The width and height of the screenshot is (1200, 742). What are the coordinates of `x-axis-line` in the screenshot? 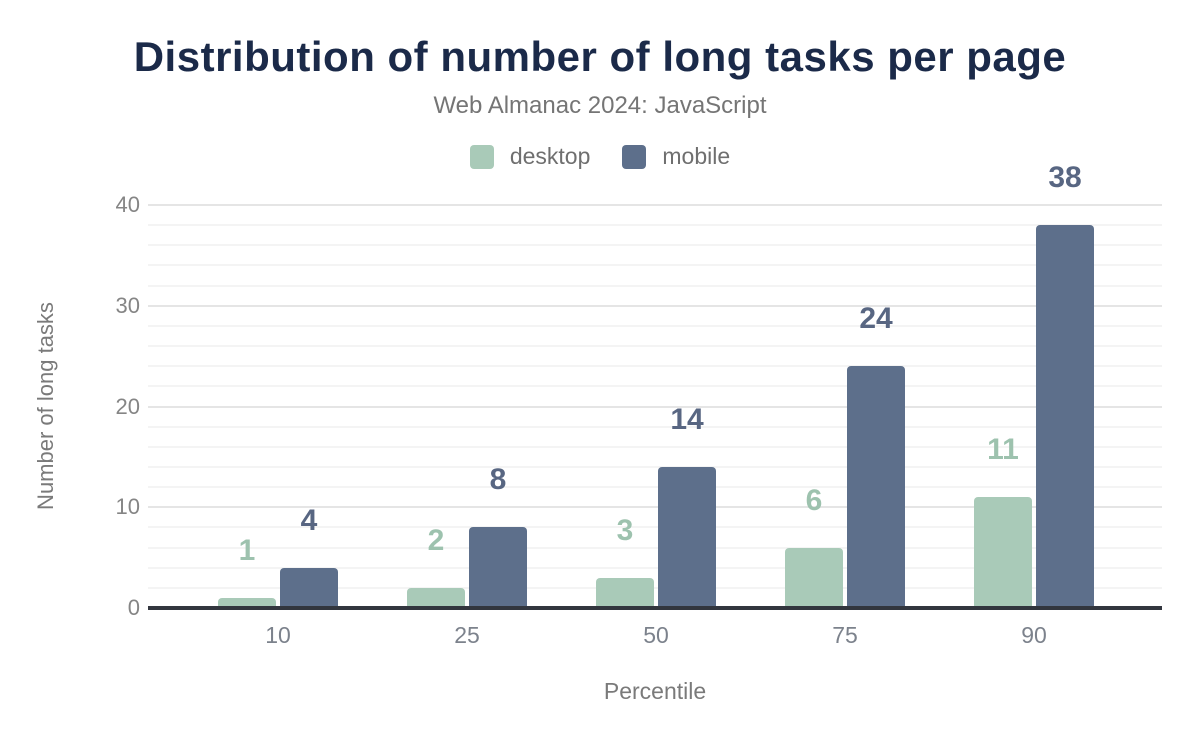 It's located at (655, 608).